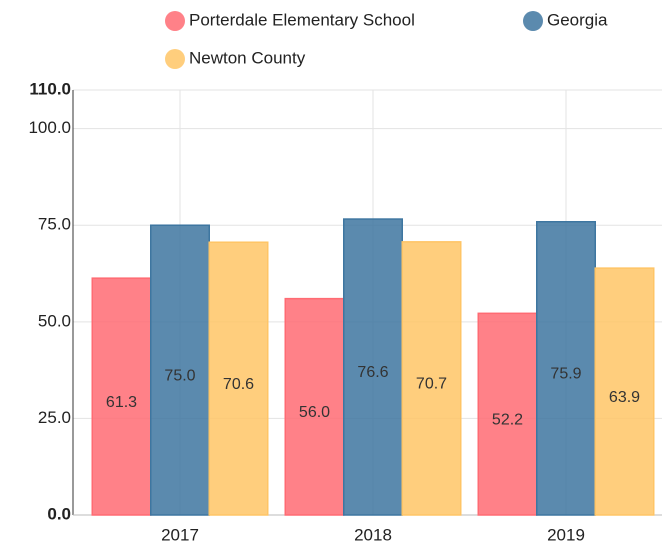 This screenshot has height=549, width=664. What do you see at coordinates (565, 374) in the screenshot?
I see `data-label: 75.9` at bounding box center [565, 374].